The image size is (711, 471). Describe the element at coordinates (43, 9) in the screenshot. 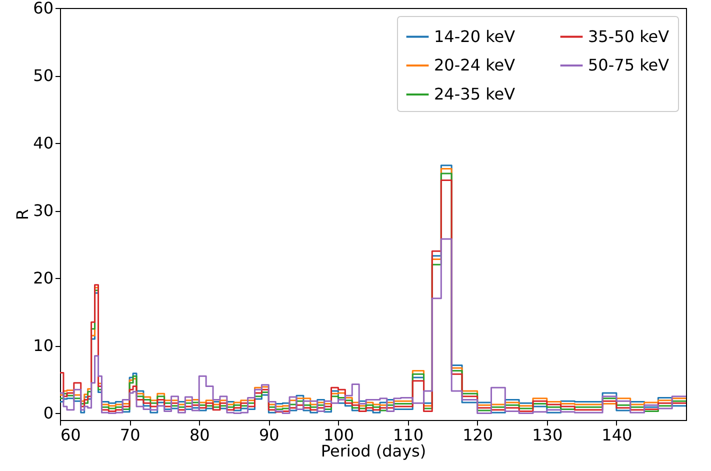

I see `y-tick-label: 60` at that location.